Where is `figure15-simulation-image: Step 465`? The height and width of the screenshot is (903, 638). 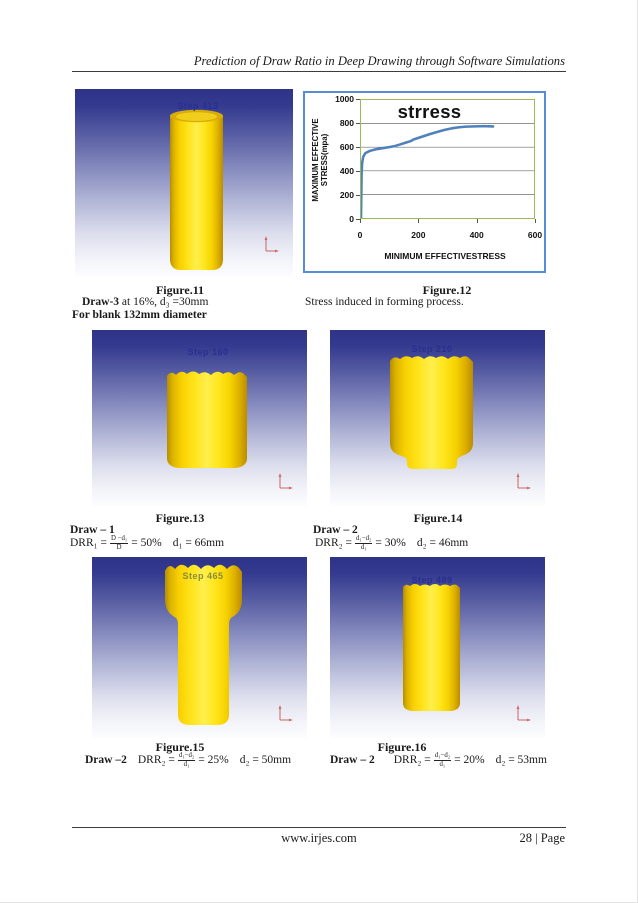
figure15-simulation-image: Step 465 is located at coordinates (199, 647).